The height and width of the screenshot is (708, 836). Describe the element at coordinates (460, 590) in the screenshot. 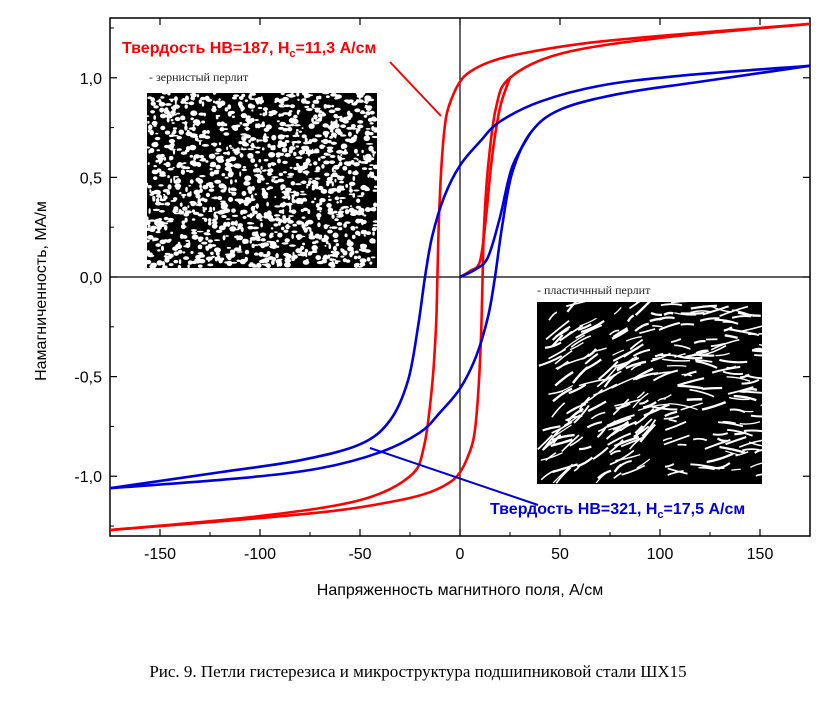

I see `x-axis-label: Напряженность магнитного поля, А/см` at that location.